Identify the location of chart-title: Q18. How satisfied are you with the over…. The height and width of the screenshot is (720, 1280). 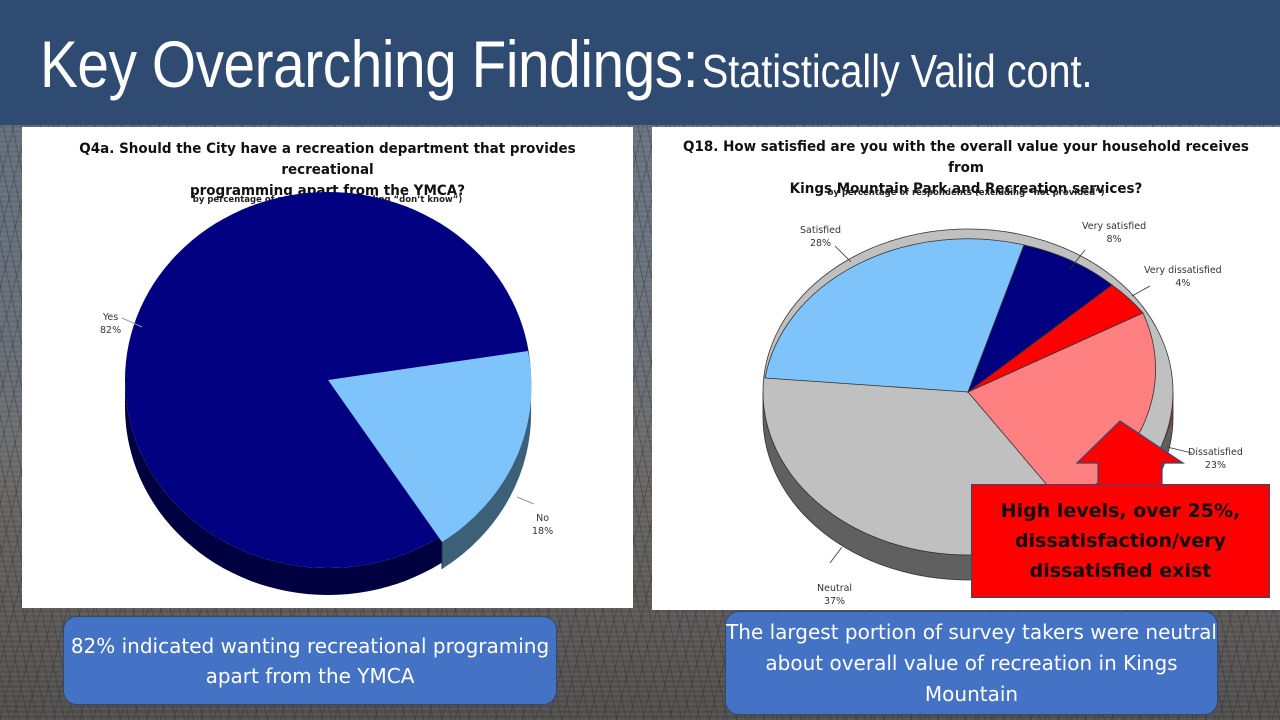
(966, 168).